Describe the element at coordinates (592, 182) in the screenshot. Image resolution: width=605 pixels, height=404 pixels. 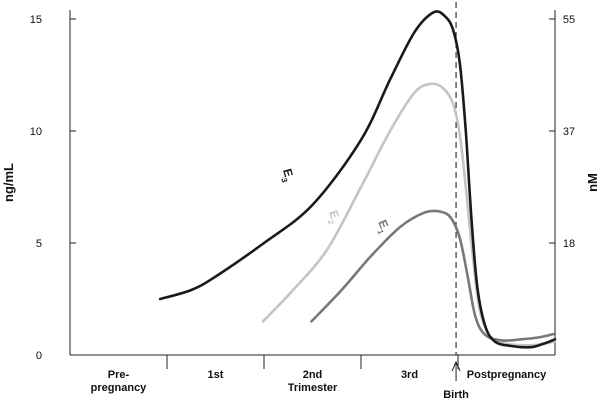
I see `y-axis-title-right: nM` at that location.